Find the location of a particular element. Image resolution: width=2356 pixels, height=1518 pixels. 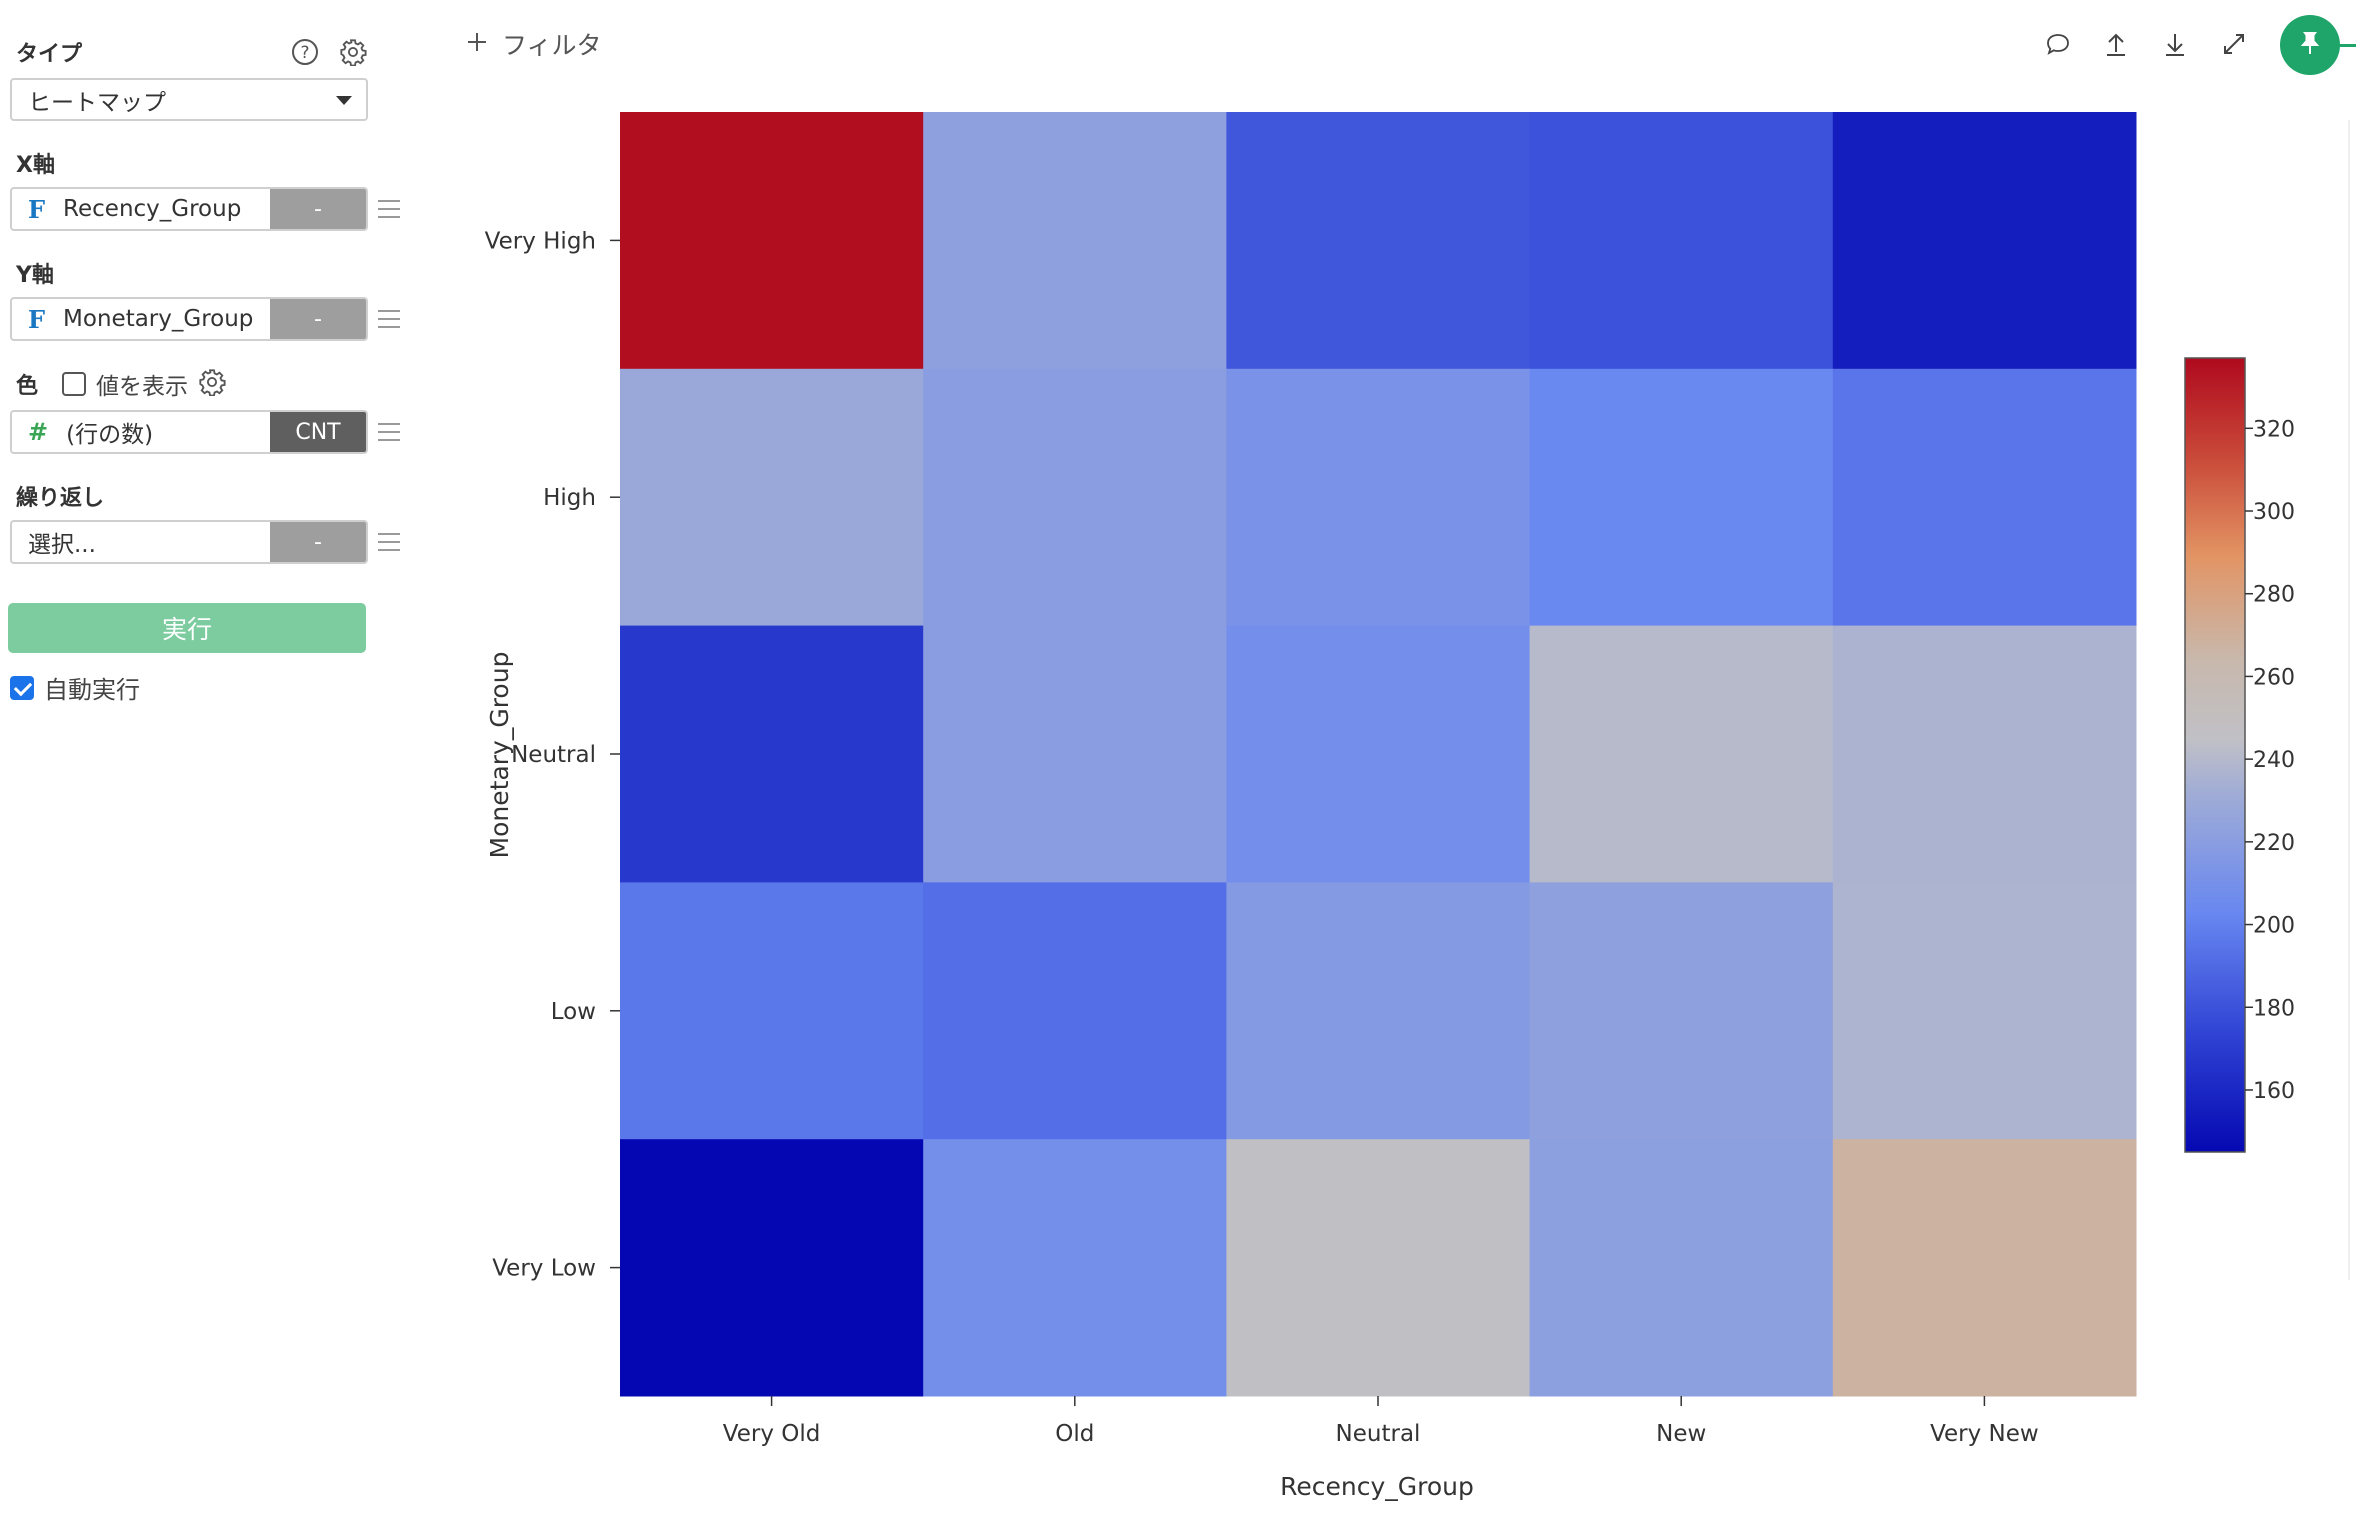

colorbar-tick-label: 180 is located at coordinates (2274, 1008).